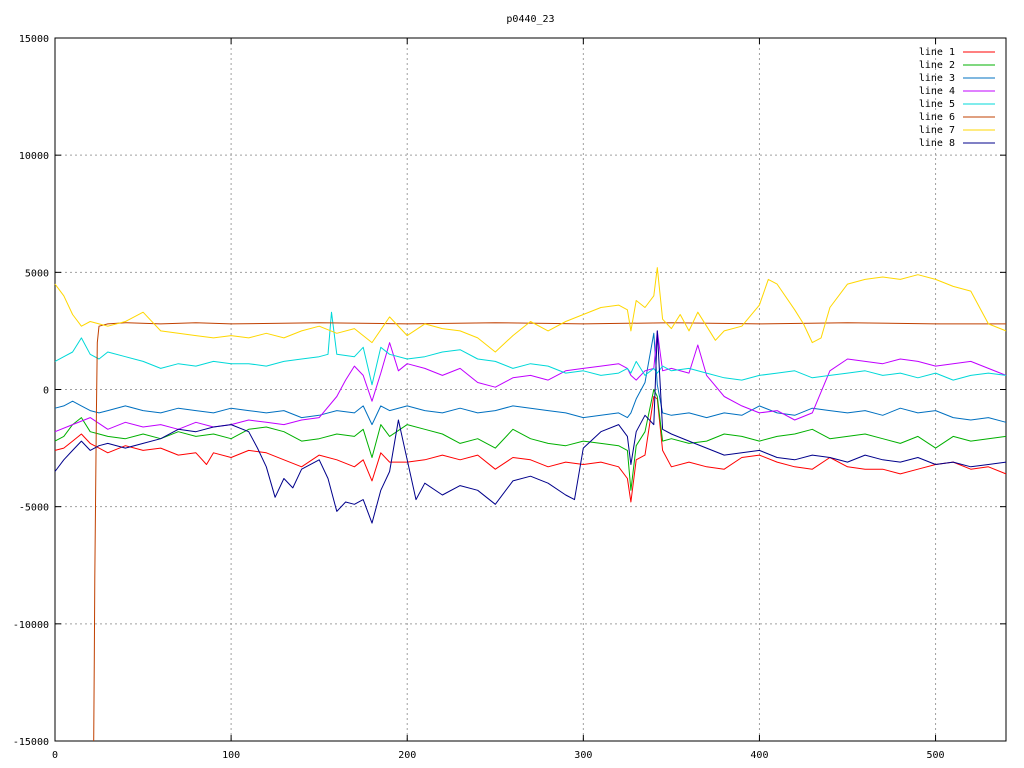  Describe the element at coordinates (759, 755) in the screenshot. I see `x-tick-label: 400` at that location.